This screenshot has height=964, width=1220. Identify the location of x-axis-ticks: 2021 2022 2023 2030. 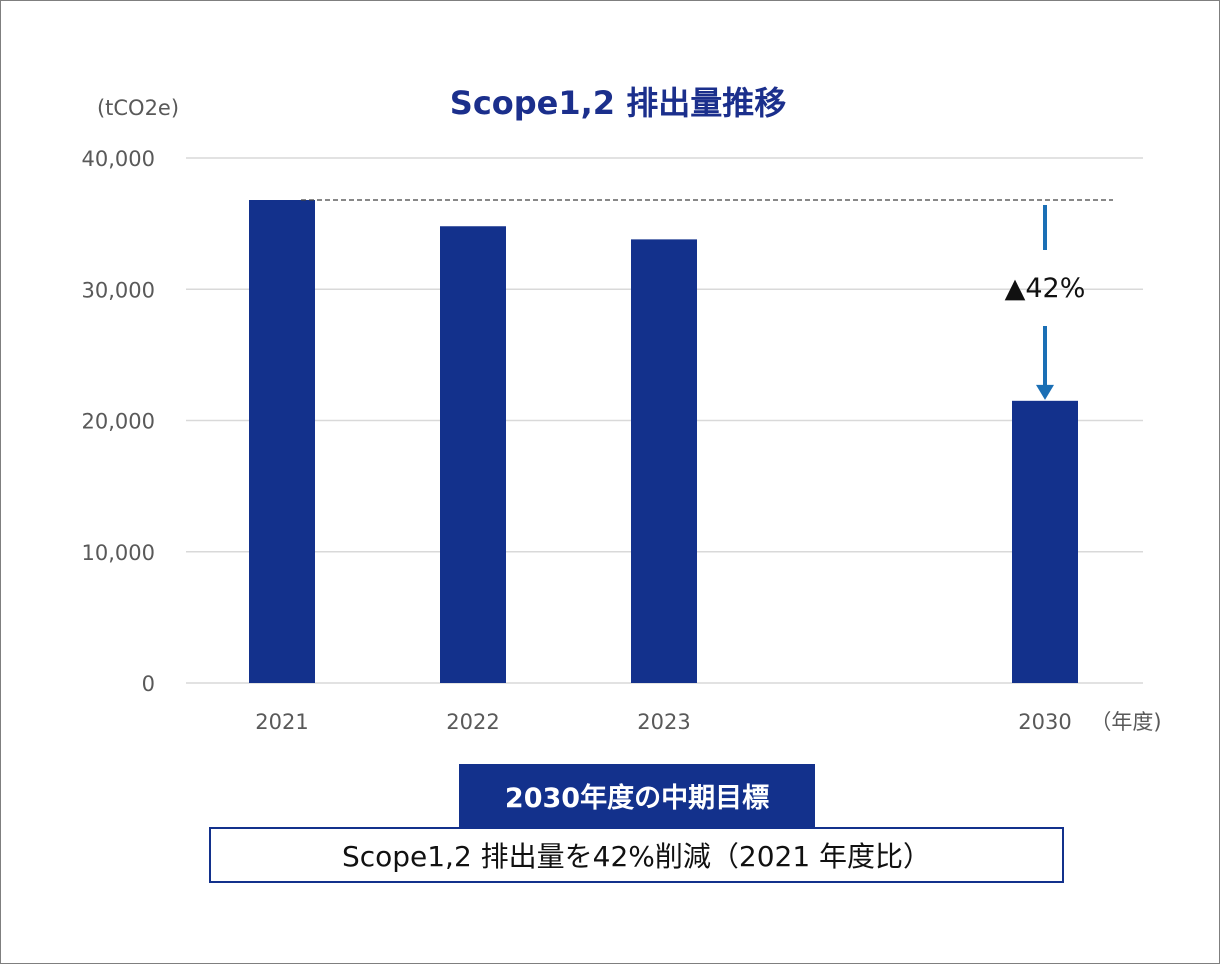
(663, 722).